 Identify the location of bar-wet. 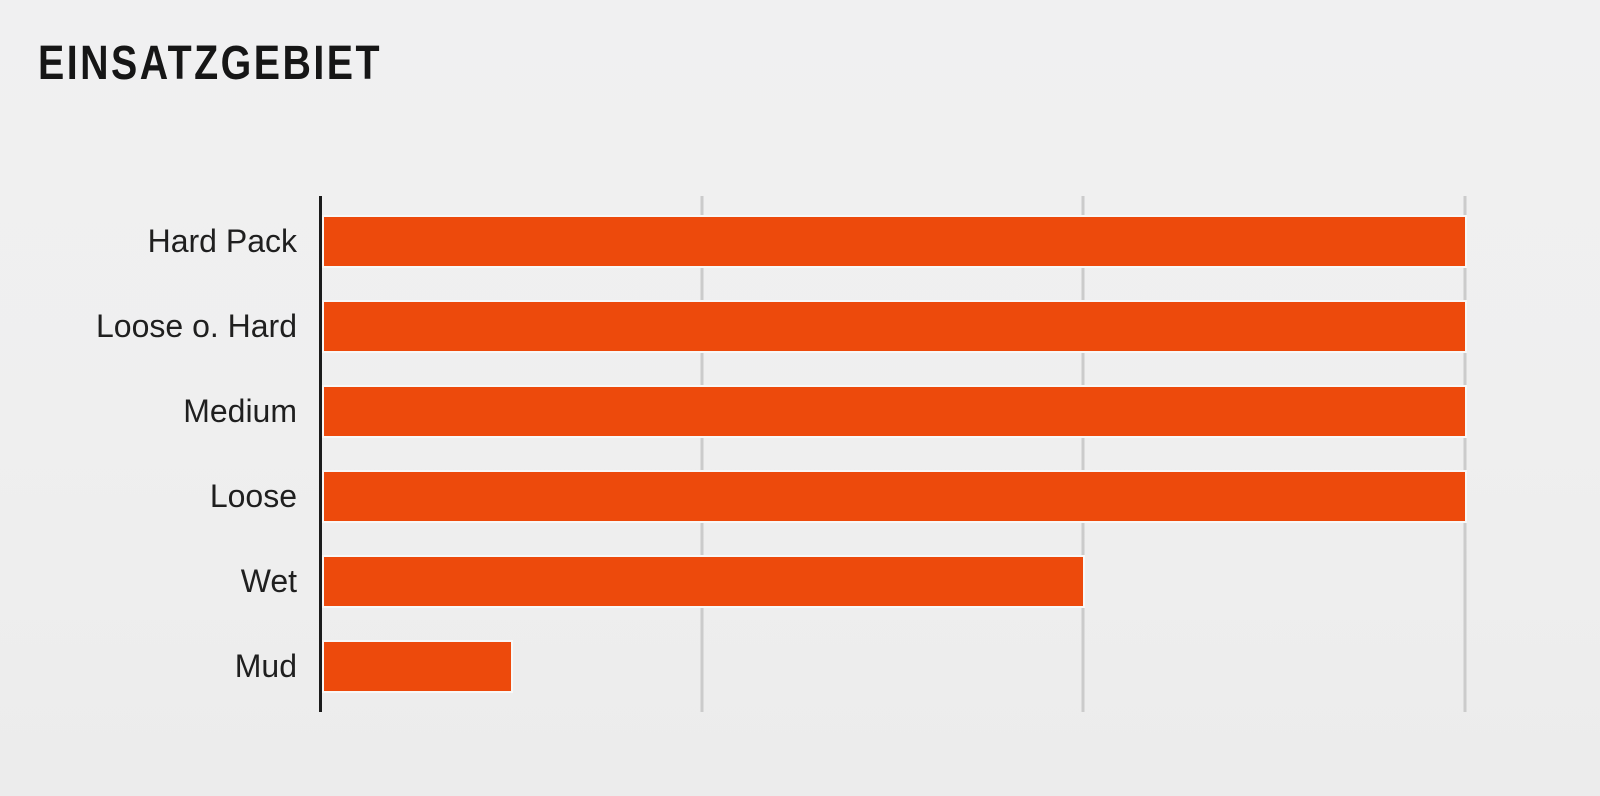
(703, 581).